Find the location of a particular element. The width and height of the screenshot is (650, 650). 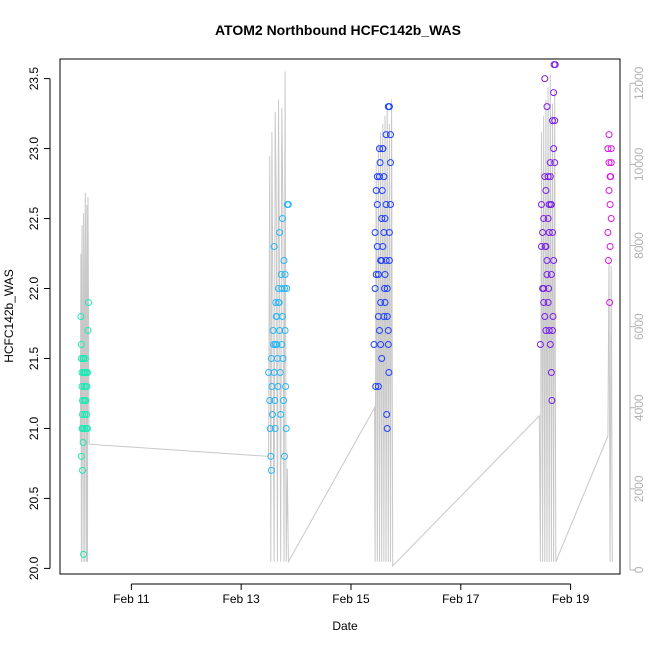

y-tick-label: 21.0 is located at coordinates (34, 428).